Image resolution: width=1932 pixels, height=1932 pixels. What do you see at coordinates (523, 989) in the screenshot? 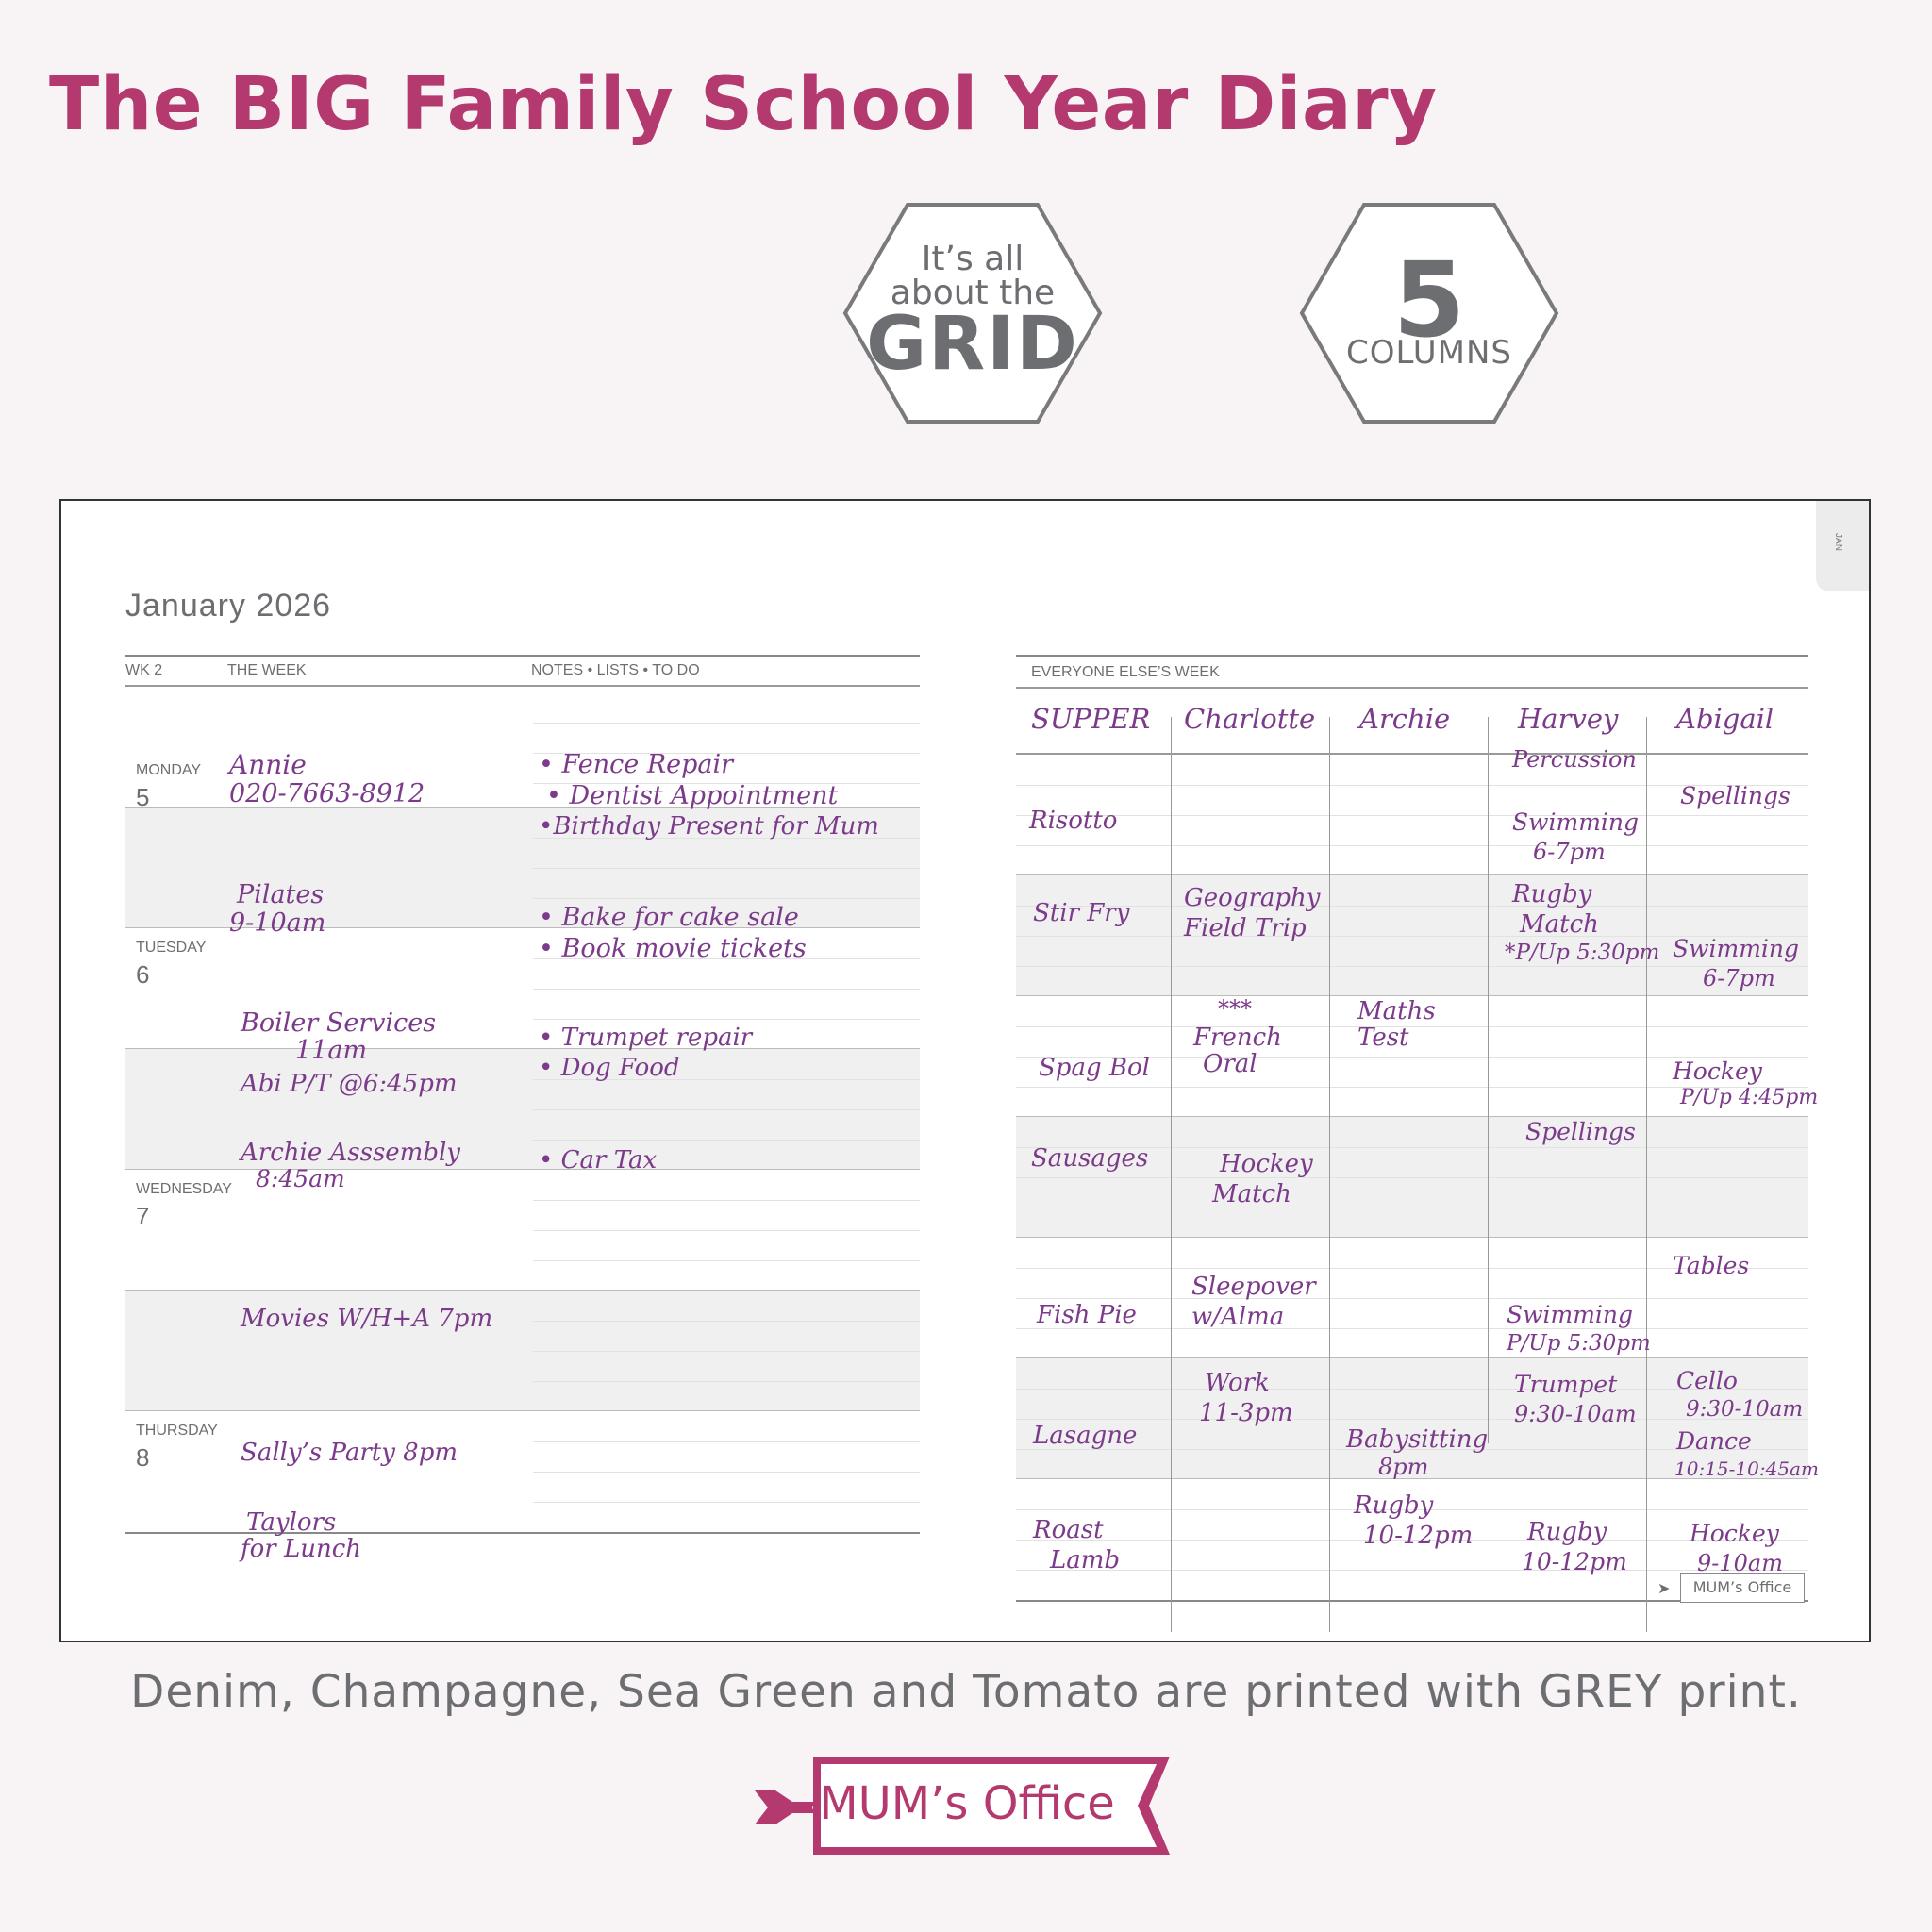
I see `day-block-tuesday: TUESDAY 6` at bounding box center [523, 989].